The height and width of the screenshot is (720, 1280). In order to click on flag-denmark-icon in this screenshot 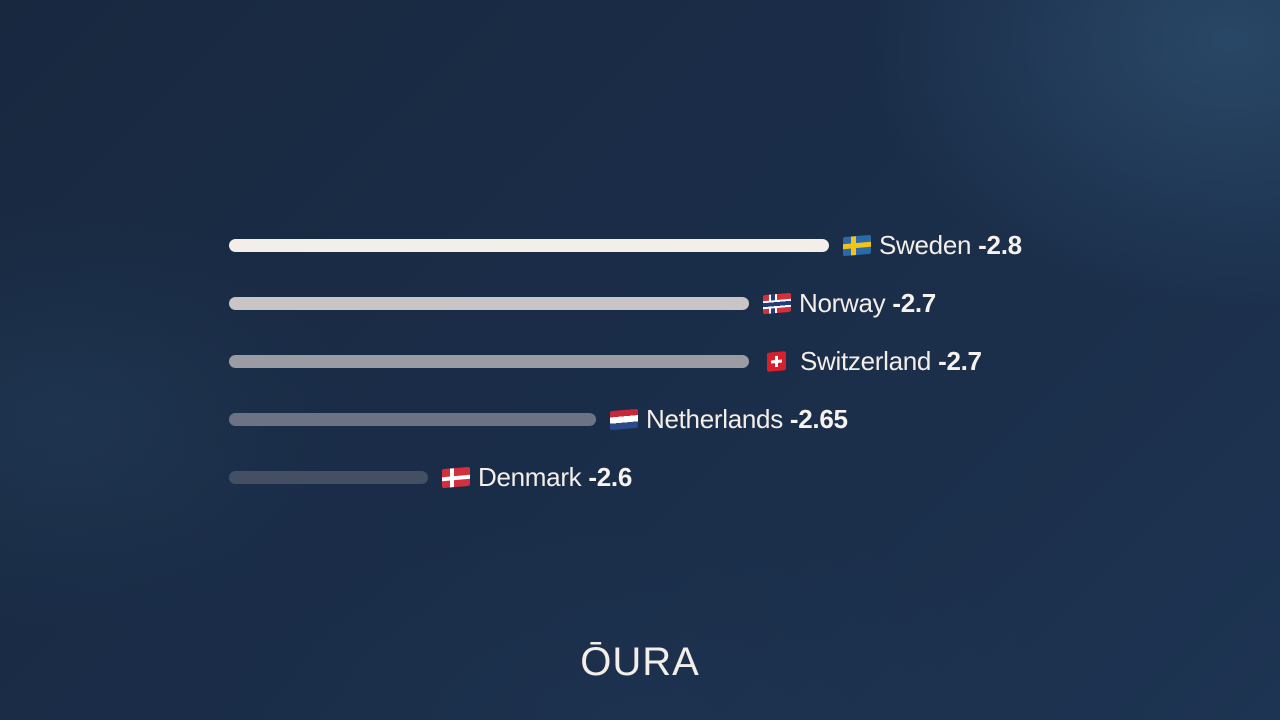, I will do `click(456, 477)`.